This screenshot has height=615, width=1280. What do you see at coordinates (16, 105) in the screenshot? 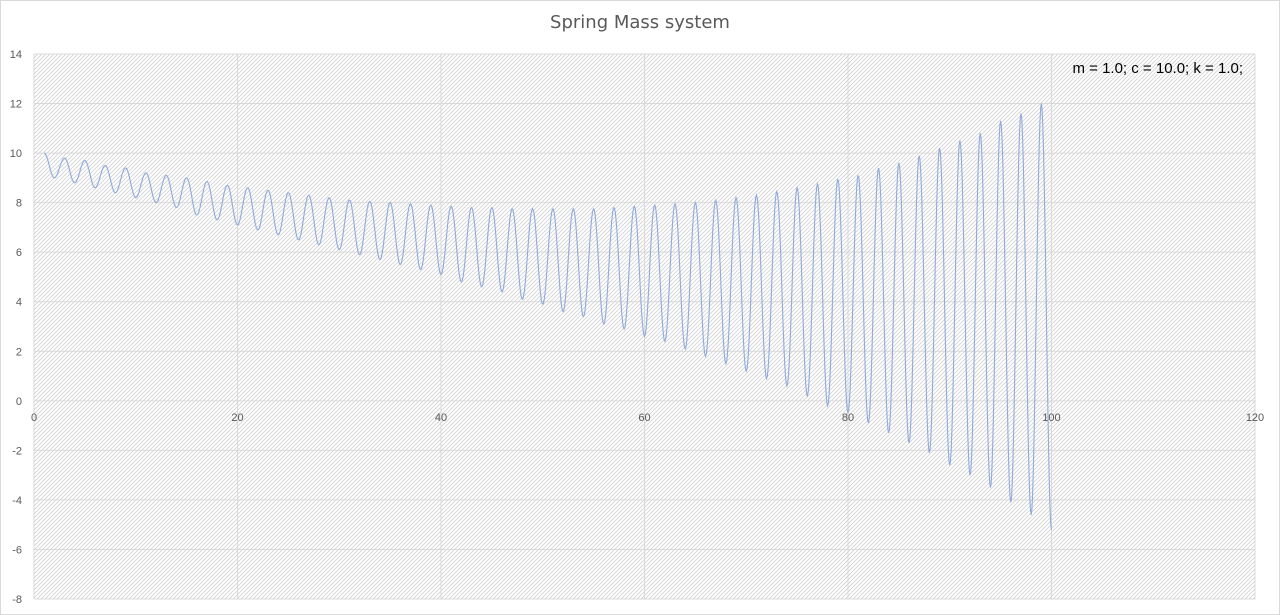
I see `y-tick-label: 12` at bounding box center [16, 105].